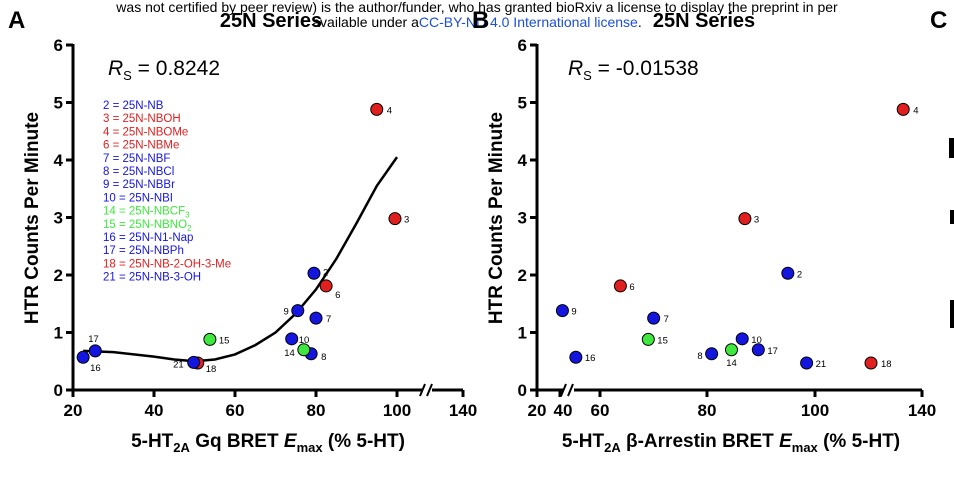 This screenshot has height=478, width=954. I want to click on notice-prefix: available under a, so click(365, 22).